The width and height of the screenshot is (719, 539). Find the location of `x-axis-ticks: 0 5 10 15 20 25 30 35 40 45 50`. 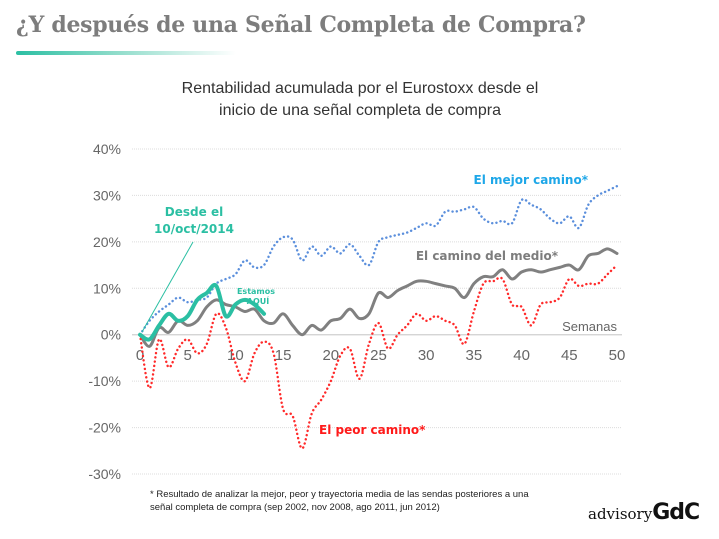

x-axis-ticks: 0 5 10 15 20 25 30 35 40 45 50 is located at coordinates (381, 355).